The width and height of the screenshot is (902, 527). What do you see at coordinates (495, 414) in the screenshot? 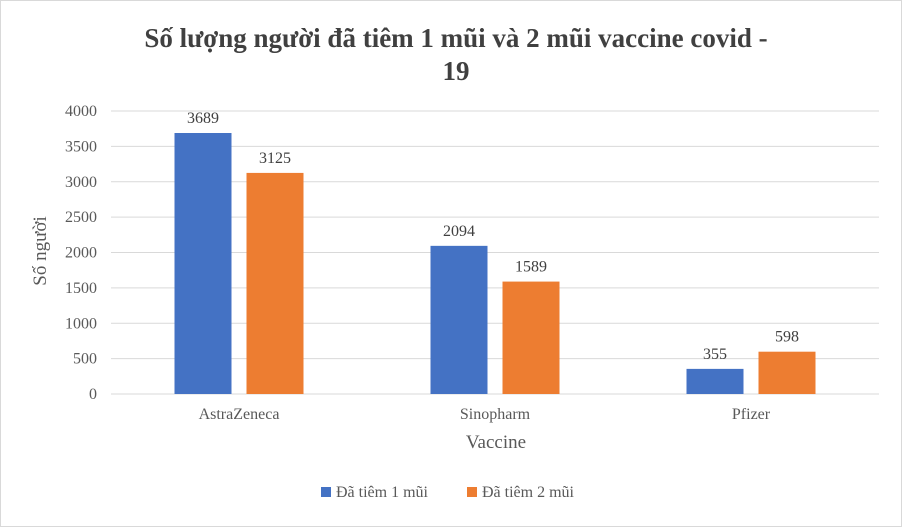
I see `x-category-label: Sinopharm` at bounding box center [495, 414].